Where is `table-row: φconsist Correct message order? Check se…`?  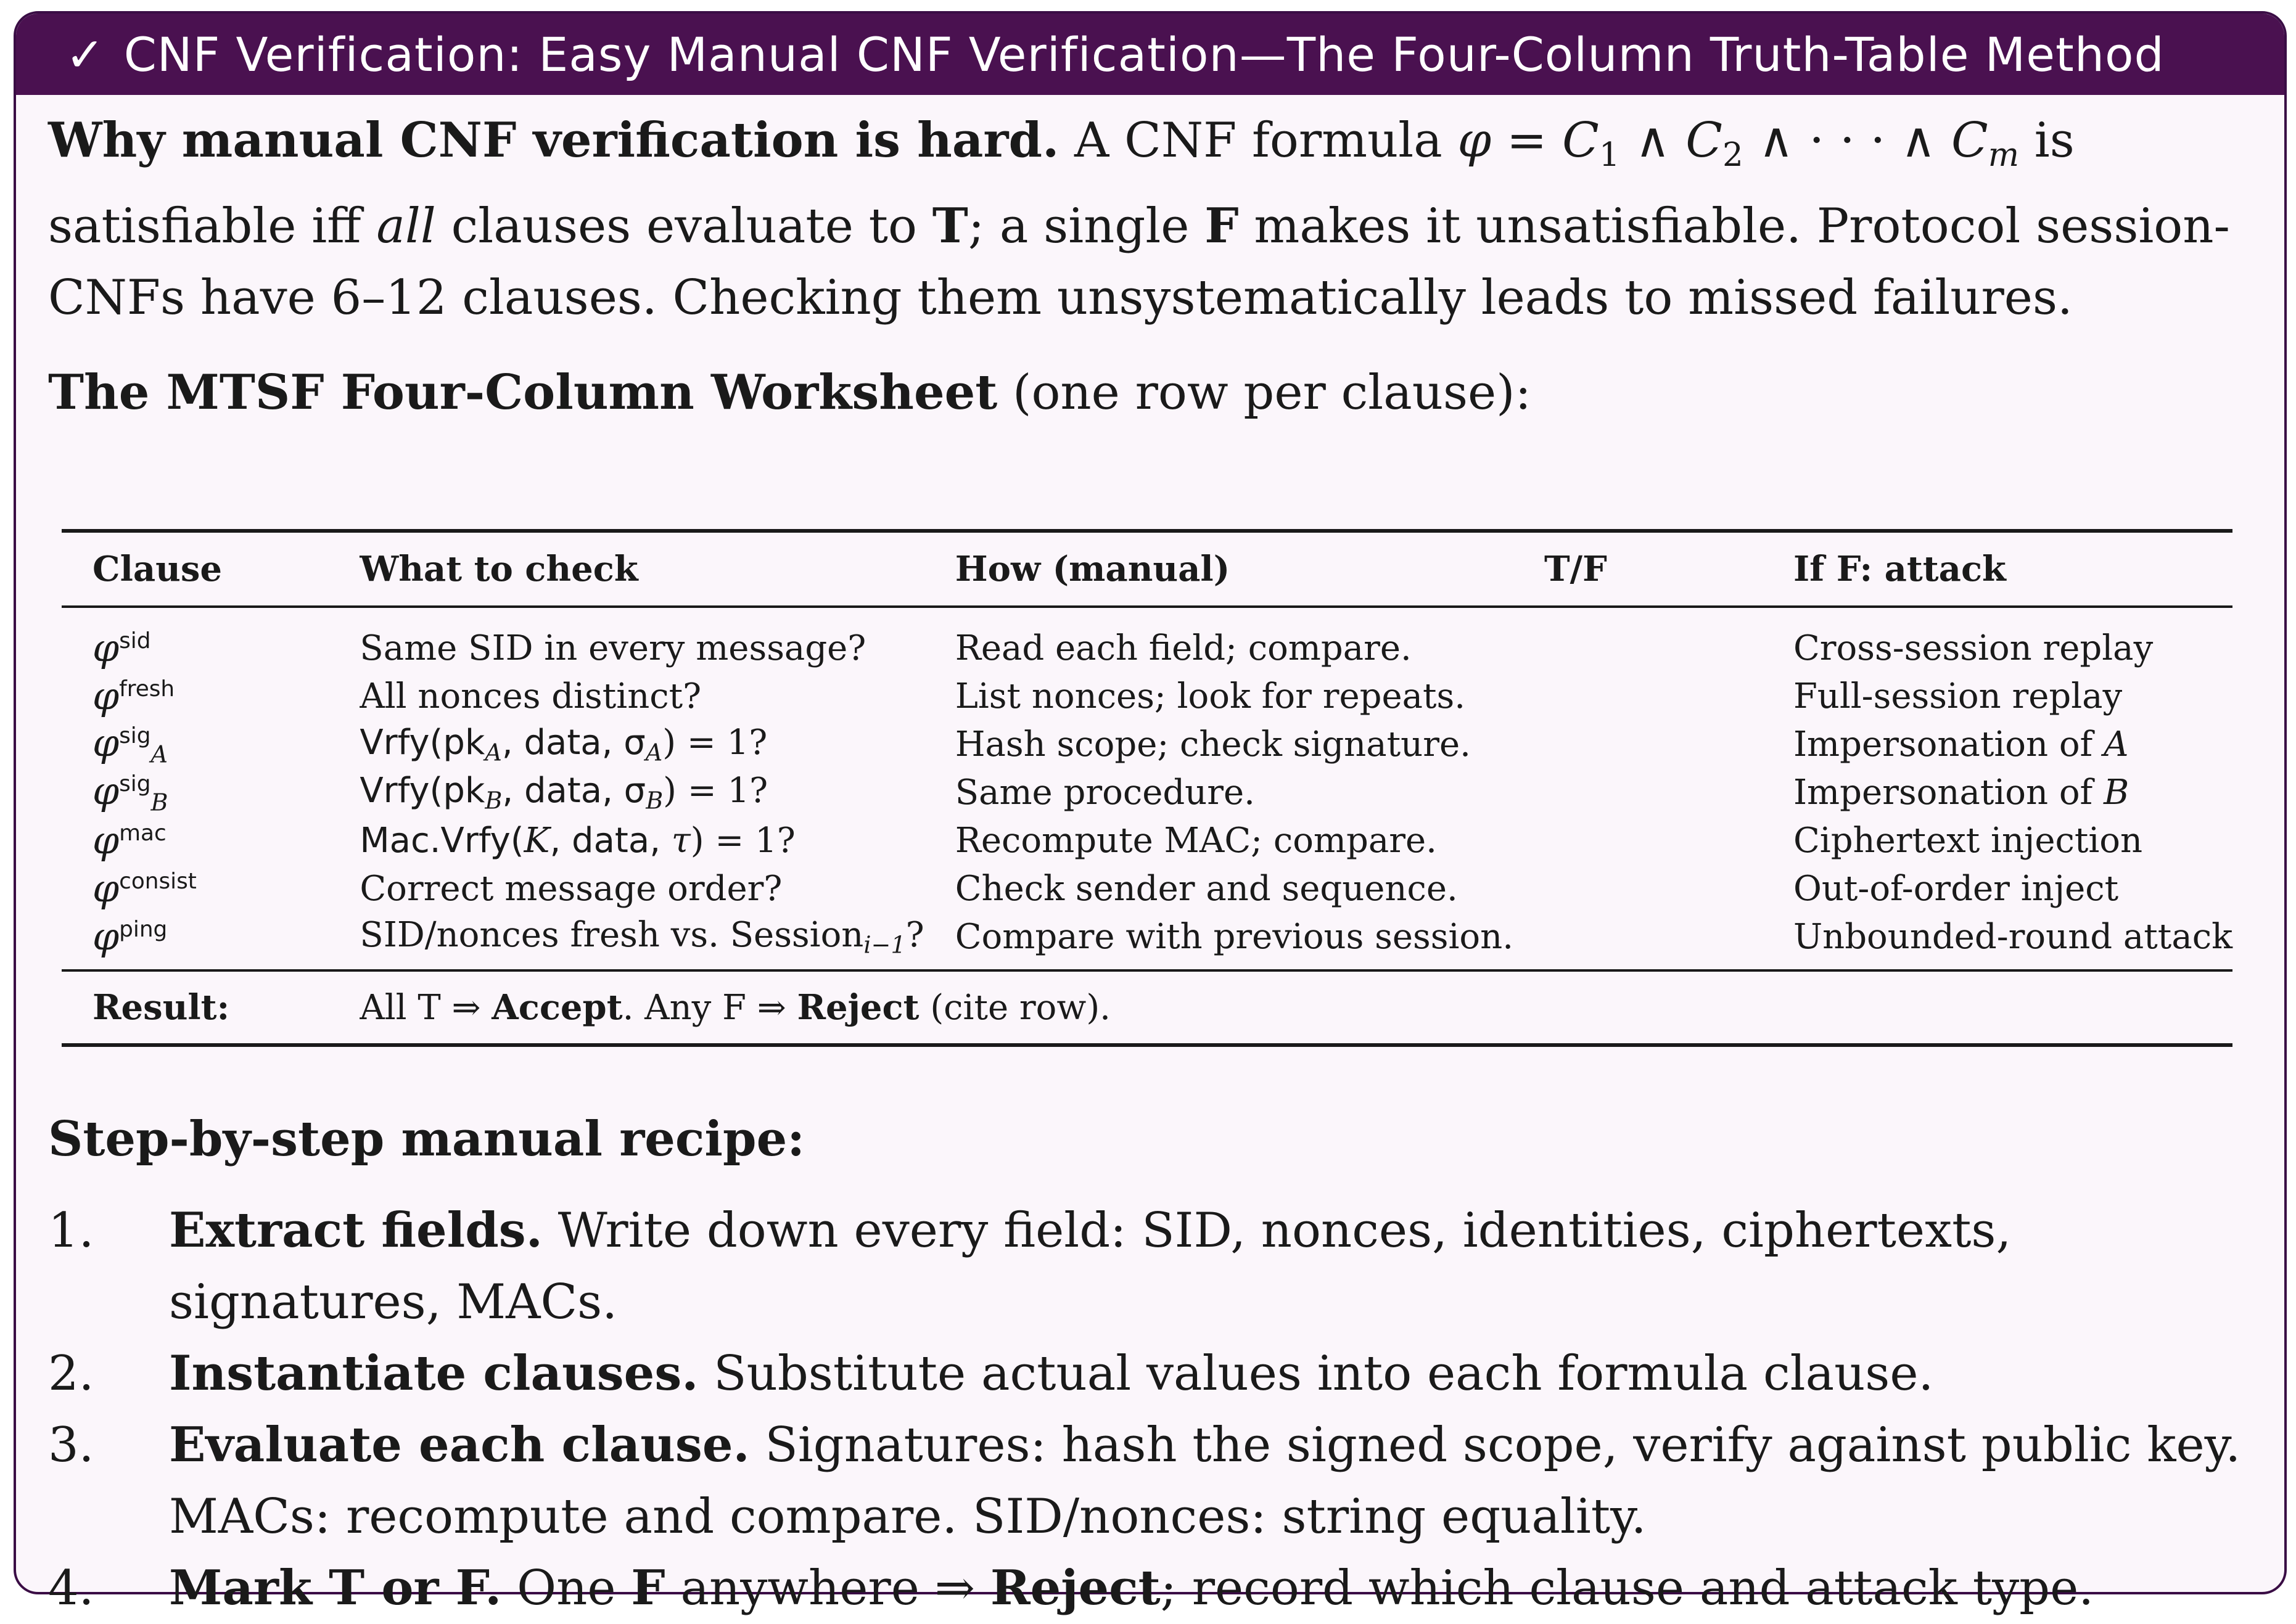 table-row: φconsist Correct message order? Check se… is located at coordinates (1147, 888).